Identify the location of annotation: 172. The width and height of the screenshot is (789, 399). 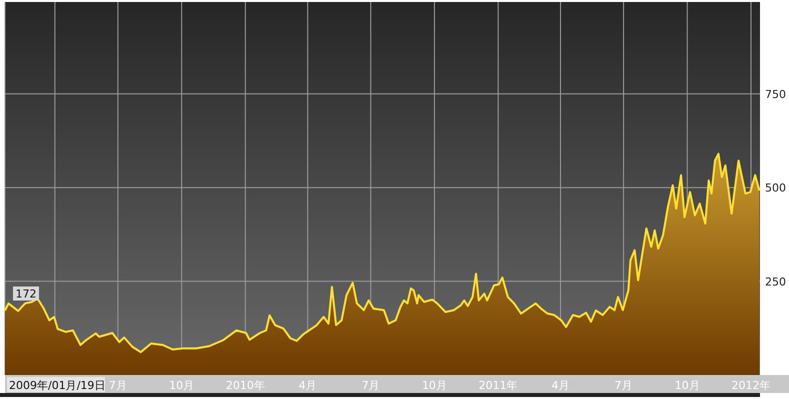
(26, 294).